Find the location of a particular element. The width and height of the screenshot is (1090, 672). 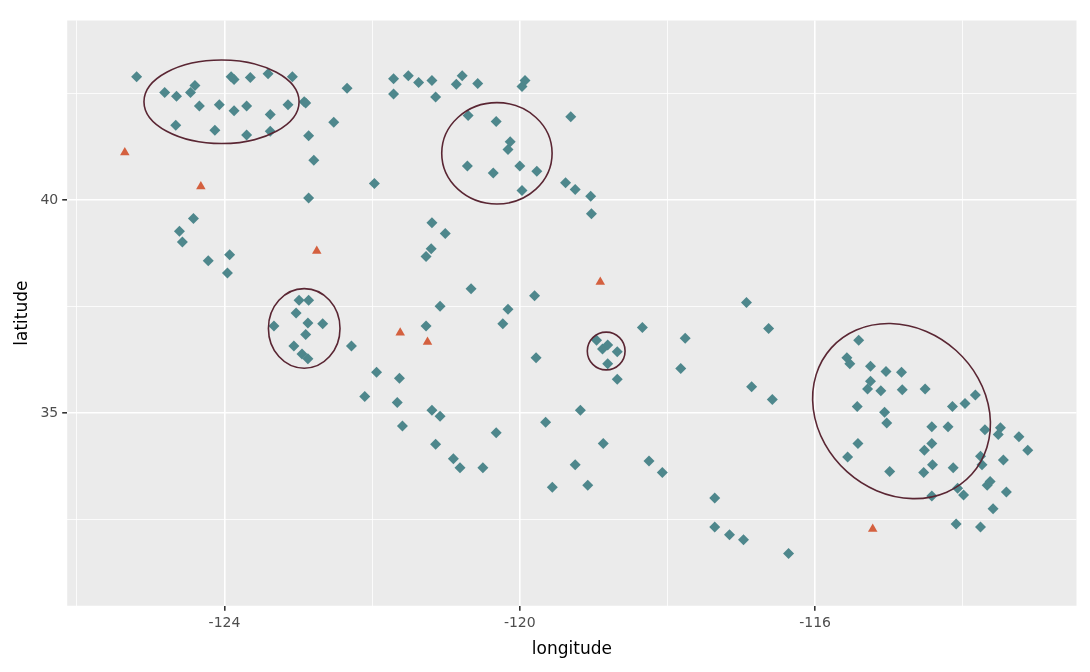

x-tick-label: -120 is located at coordinates (519, 621).